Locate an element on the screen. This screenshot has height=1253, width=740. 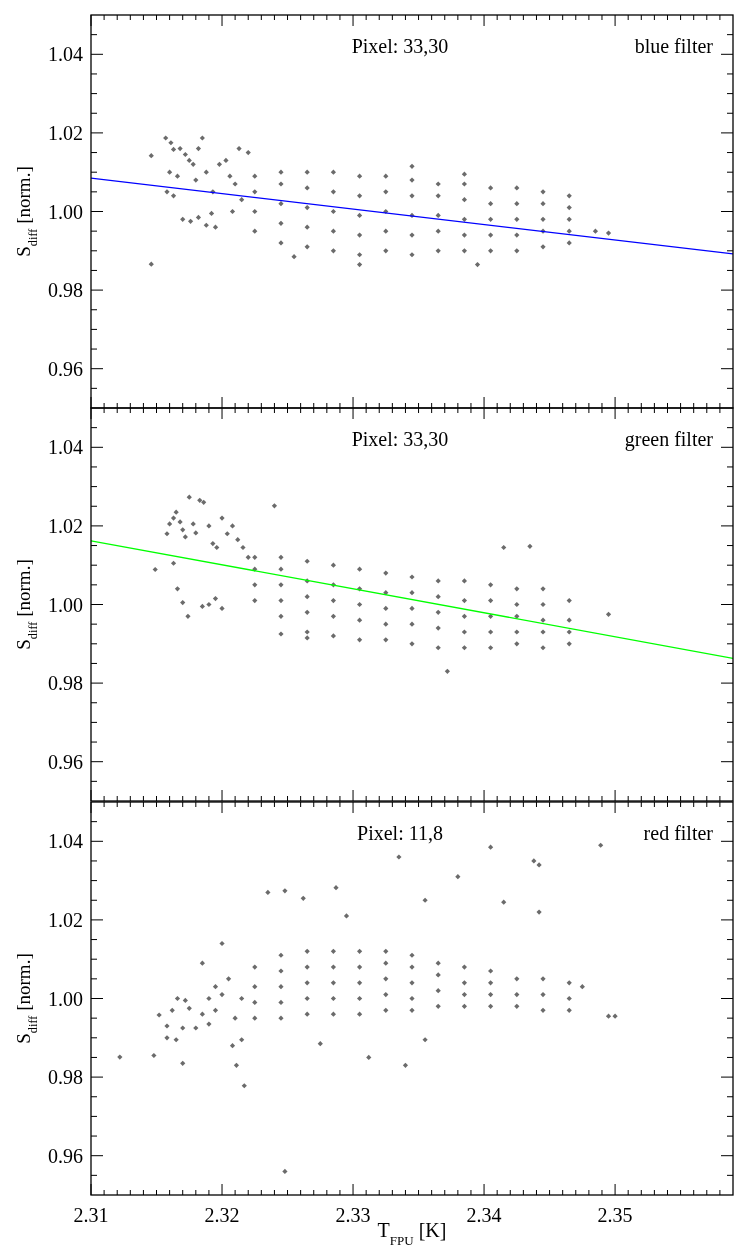
x-tick-label: 2.35 is located at coordinates (615, 1215).